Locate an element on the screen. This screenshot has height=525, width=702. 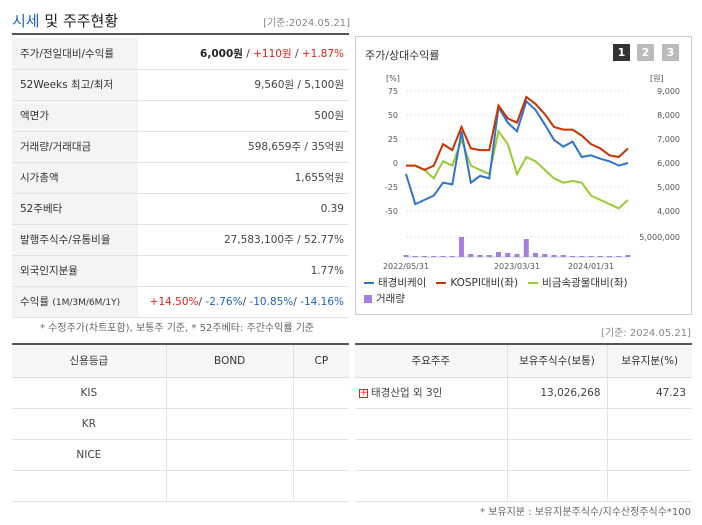
divider is located at coordinates (180, 34).